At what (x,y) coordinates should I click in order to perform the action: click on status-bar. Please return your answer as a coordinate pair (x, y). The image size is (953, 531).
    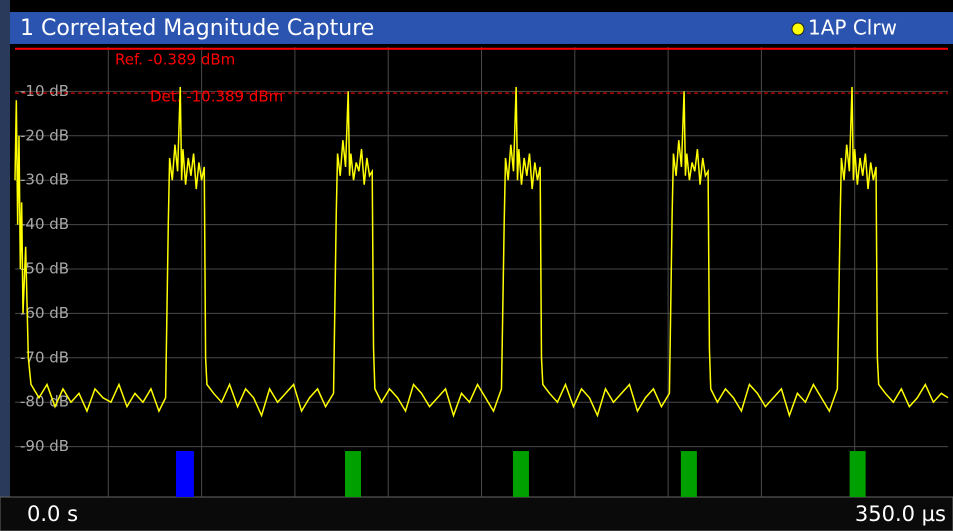
    Looking at the image, I should click on (476, 513).